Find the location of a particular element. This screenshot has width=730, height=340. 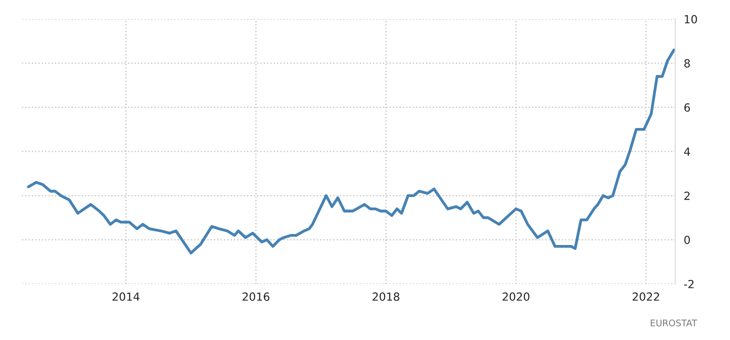

y-tick-label: -2 is located at coordinates (689, 284).